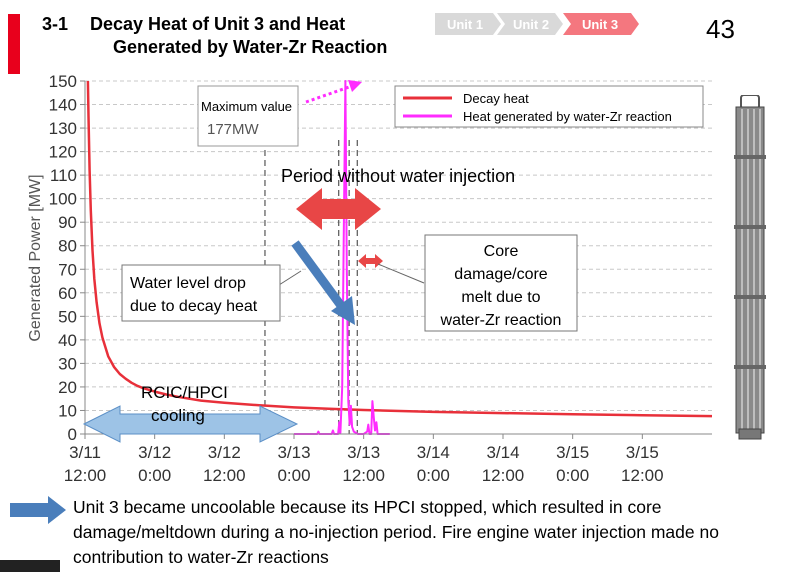  Describe the element at coordinates (63, 199) in the screenshot. I see `y-tick-label: 100` at that location.